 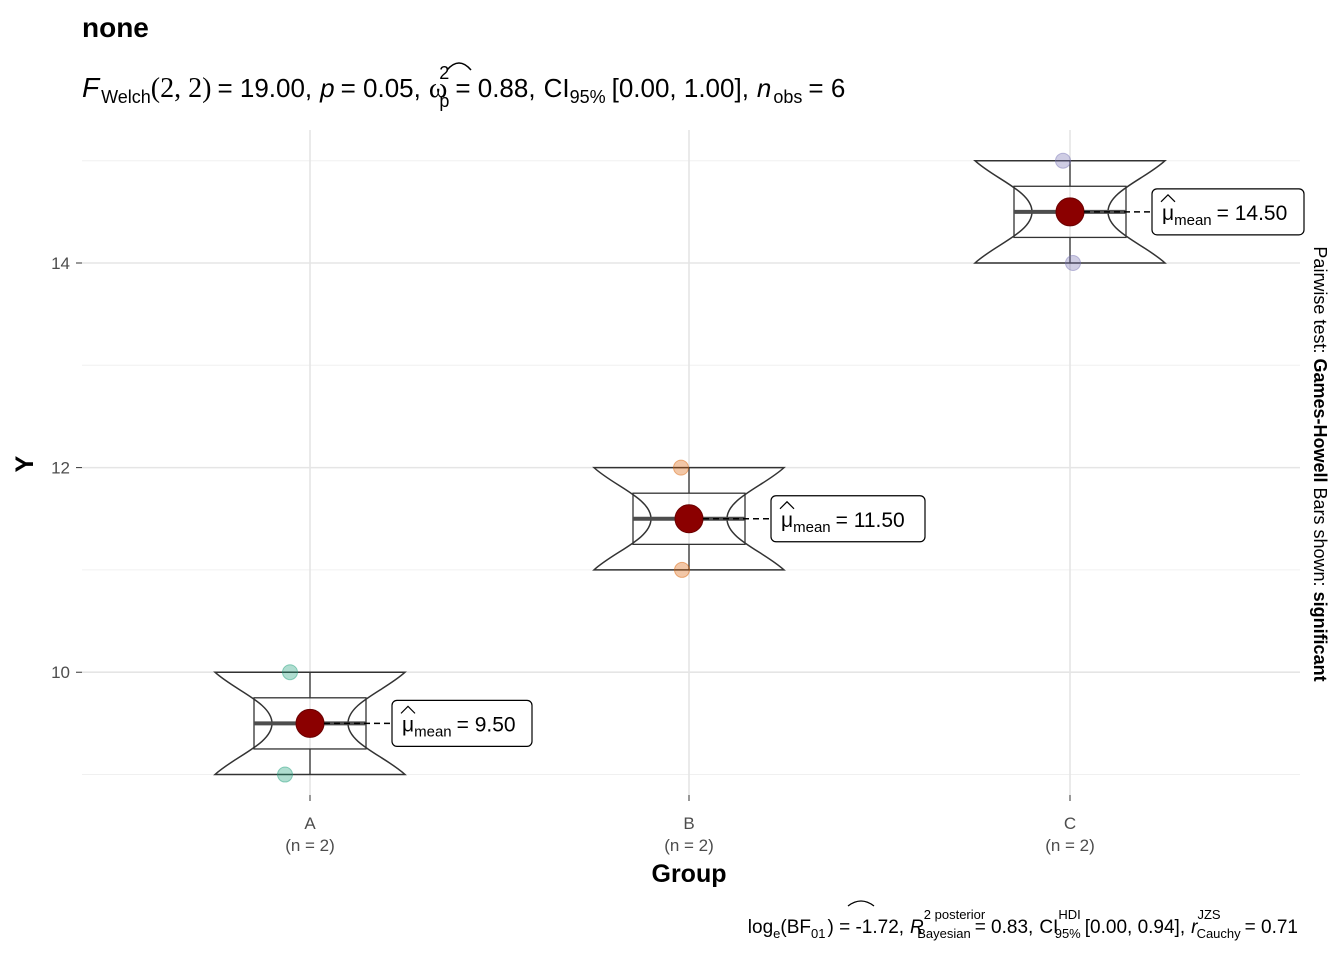 I want to click on y-tick-label: 12, so click(x=60, y=468).